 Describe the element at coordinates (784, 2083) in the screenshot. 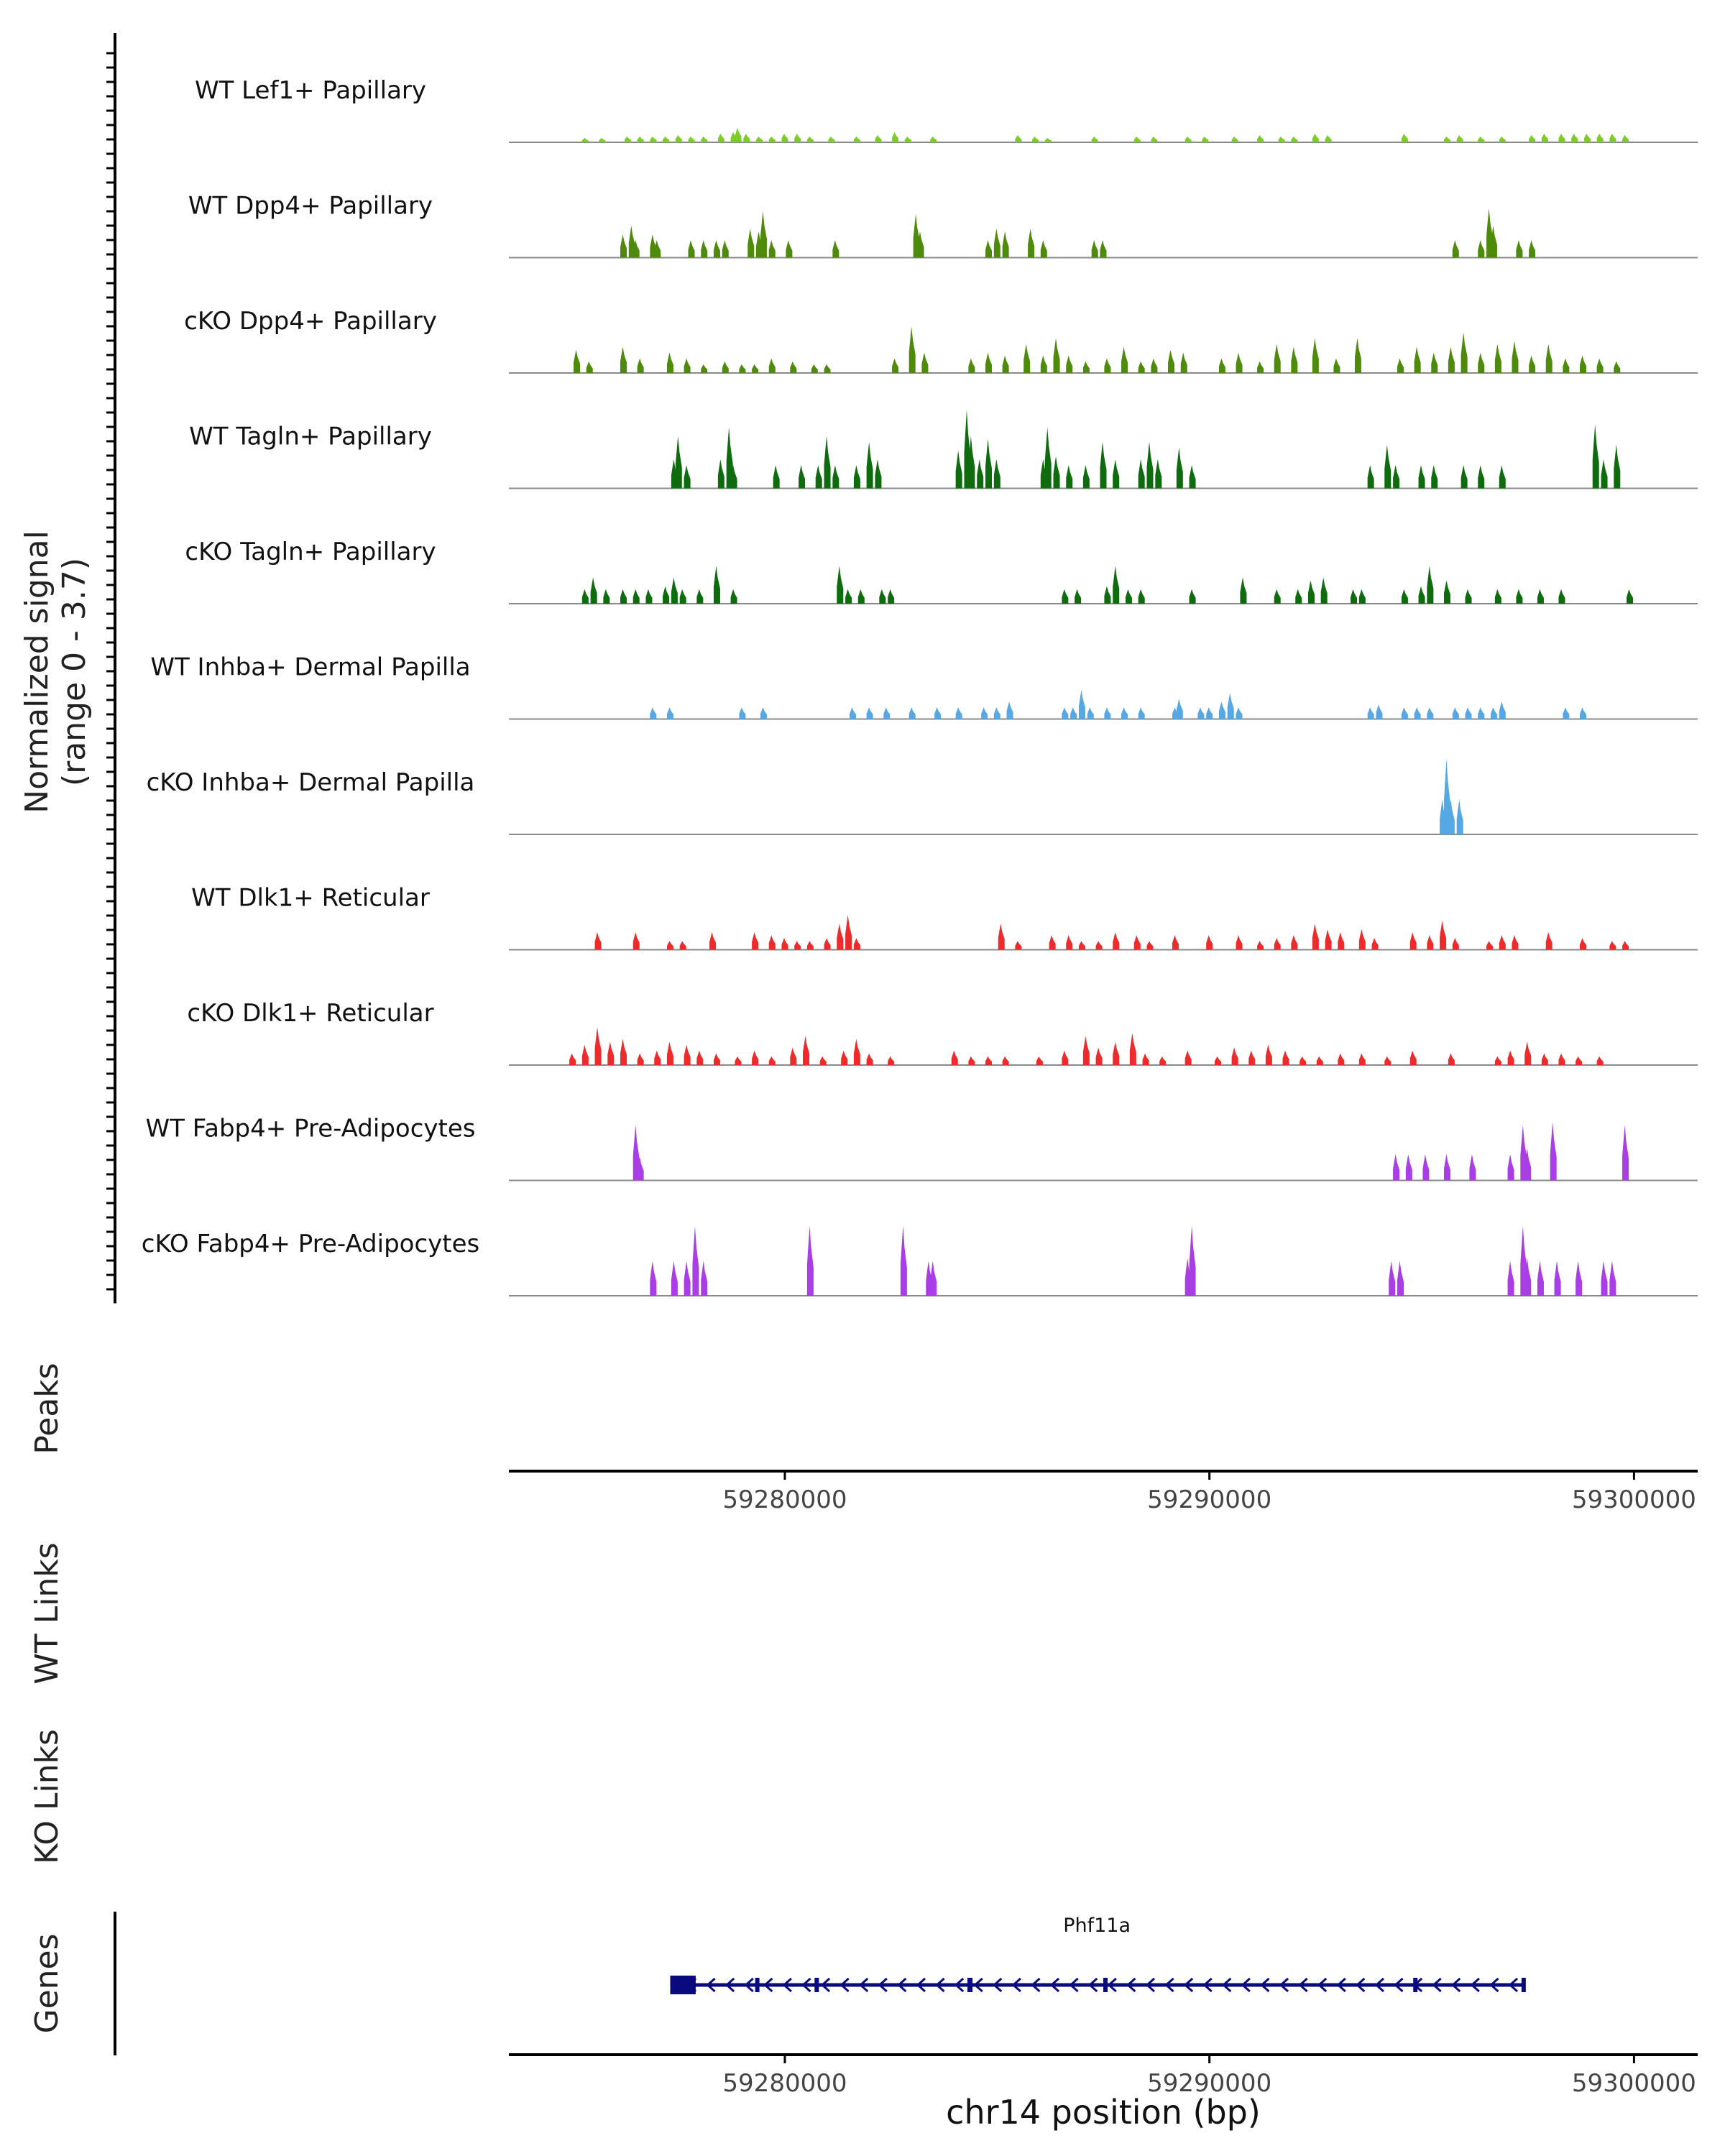

I see `x-tick-label: 59280000` at that location.